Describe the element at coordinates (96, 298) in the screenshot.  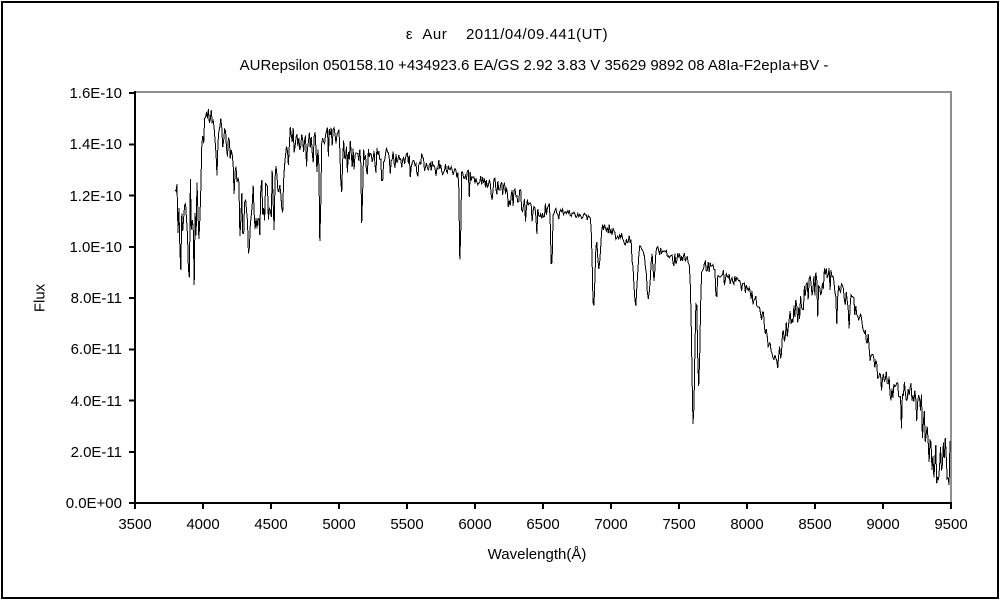
I see `y-tick-label: 8.0E-11` at that location.